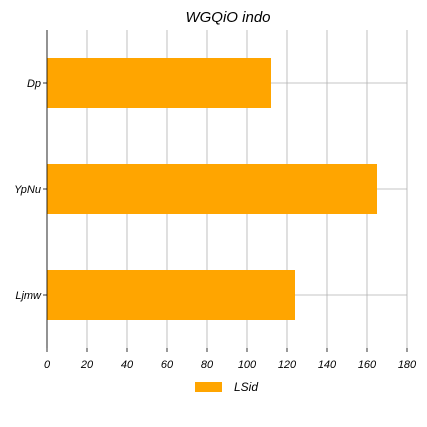  Describe the element at coordinates (247, 365) in the screenshot. I see `x-tick-label: 100` at that location.